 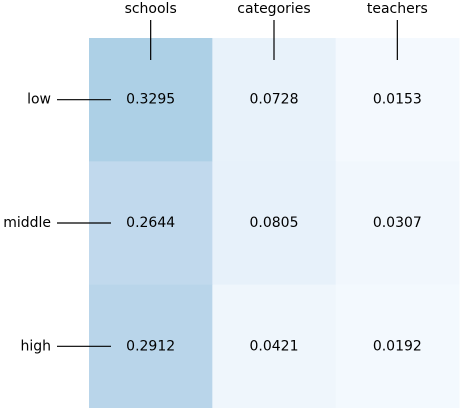 What do you see at coordinates (397, 9) in the screenshot?
I see `x-tick-label-teachers: teachers` at bounding box center [397, 9].